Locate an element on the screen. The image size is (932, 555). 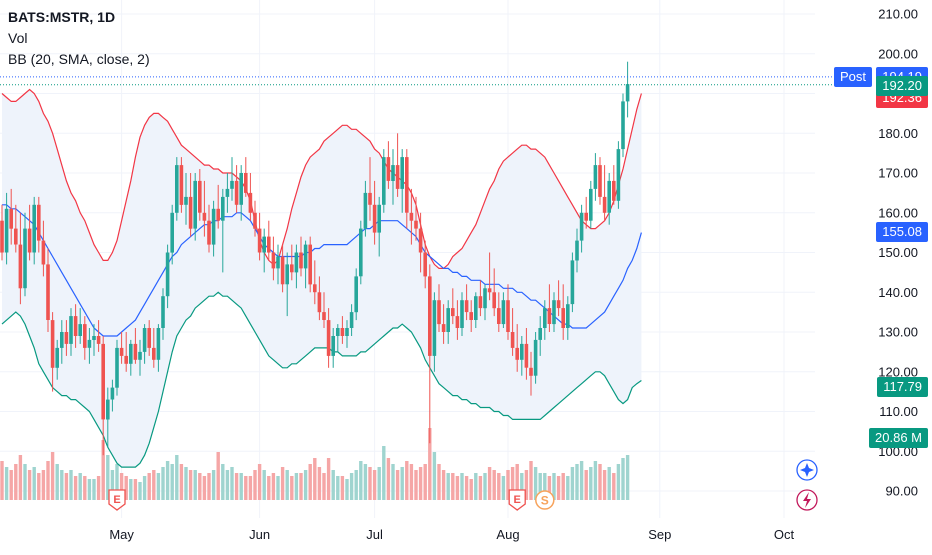
price-tick-label: 120.00 is located at coordinates (898, 371).